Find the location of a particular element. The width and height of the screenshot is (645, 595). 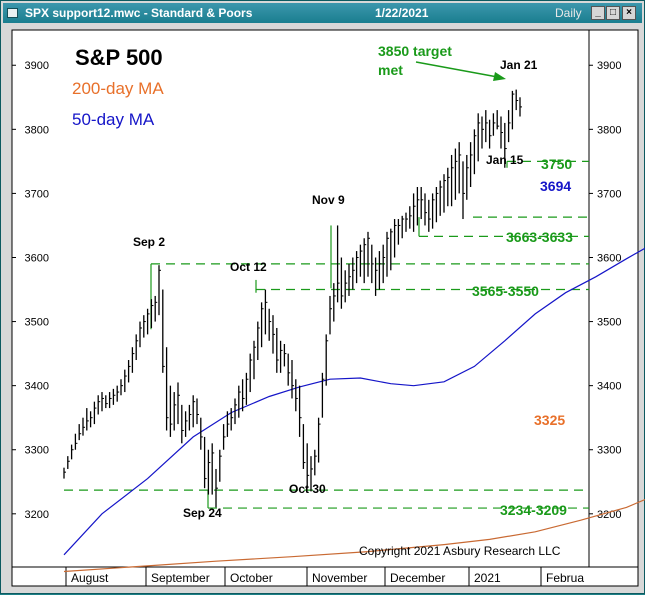

annotation-jan-21: Jan 21 is located at coordinates (519, 65).